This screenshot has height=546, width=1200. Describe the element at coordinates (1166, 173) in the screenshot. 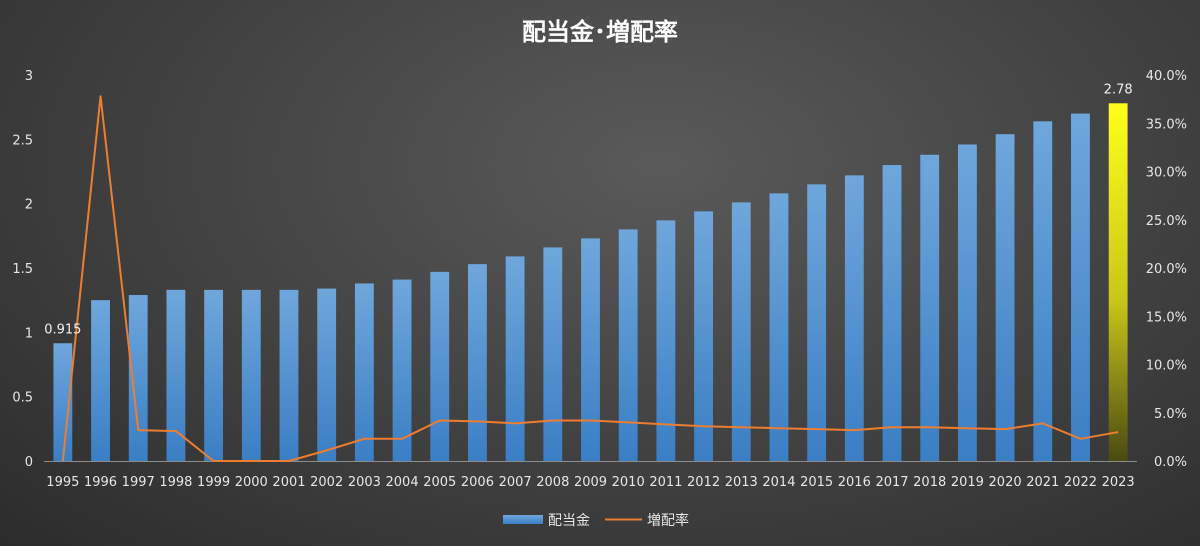

I see `right-axis-tick-label: 30.0%` at that location.